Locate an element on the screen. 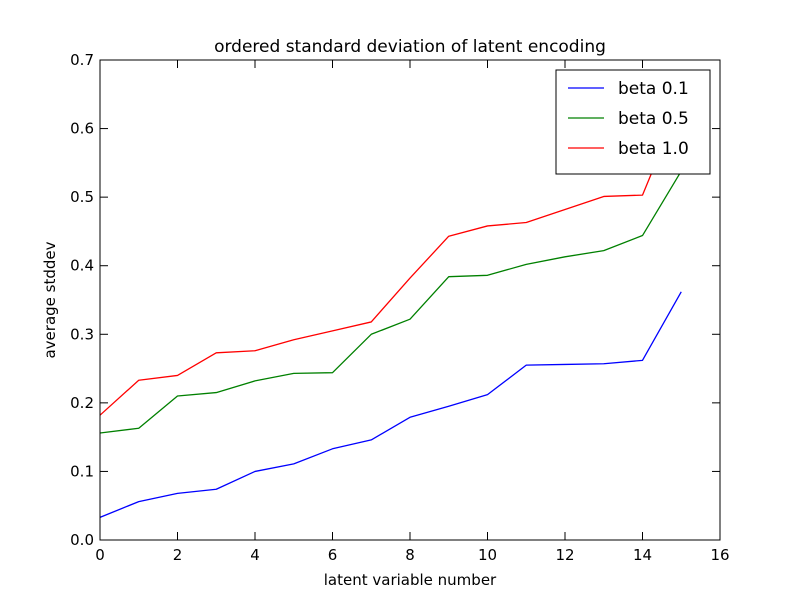 The width and height of the screenshot is (800, 600). x-tick-label: 4 is located at coordinates (255, 555).